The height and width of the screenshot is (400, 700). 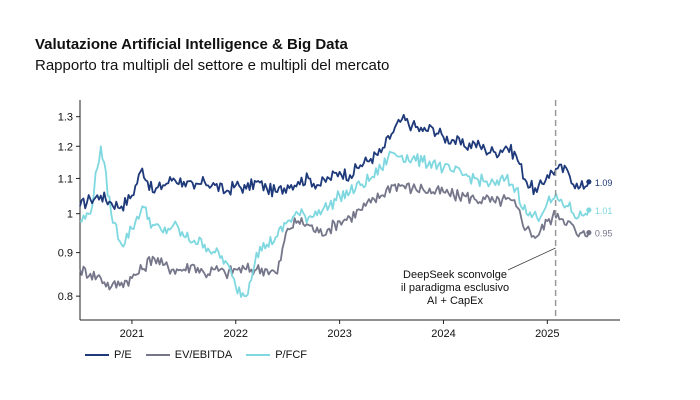 I want to click on annotation-text: DeepSeek sconvolge, so click(x=455, y=275).